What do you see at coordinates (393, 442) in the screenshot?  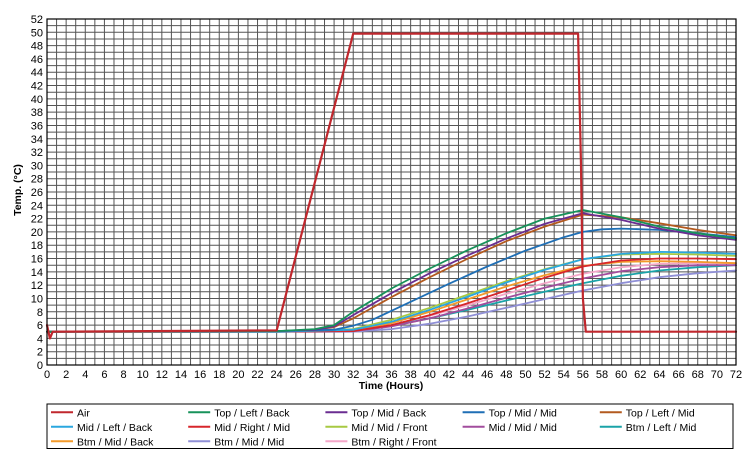 I see `legend-label: Btm / Right / Front` at bounding box center [393, 442].